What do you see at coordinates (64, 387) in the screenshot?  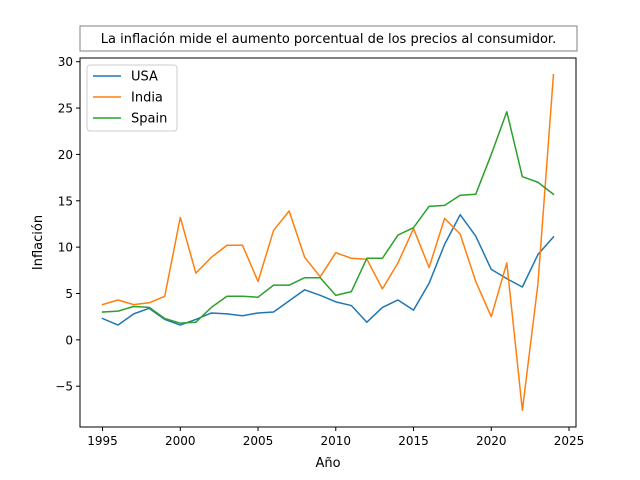 I see `y-tick-label: −5` at bounding box center [64, 387].